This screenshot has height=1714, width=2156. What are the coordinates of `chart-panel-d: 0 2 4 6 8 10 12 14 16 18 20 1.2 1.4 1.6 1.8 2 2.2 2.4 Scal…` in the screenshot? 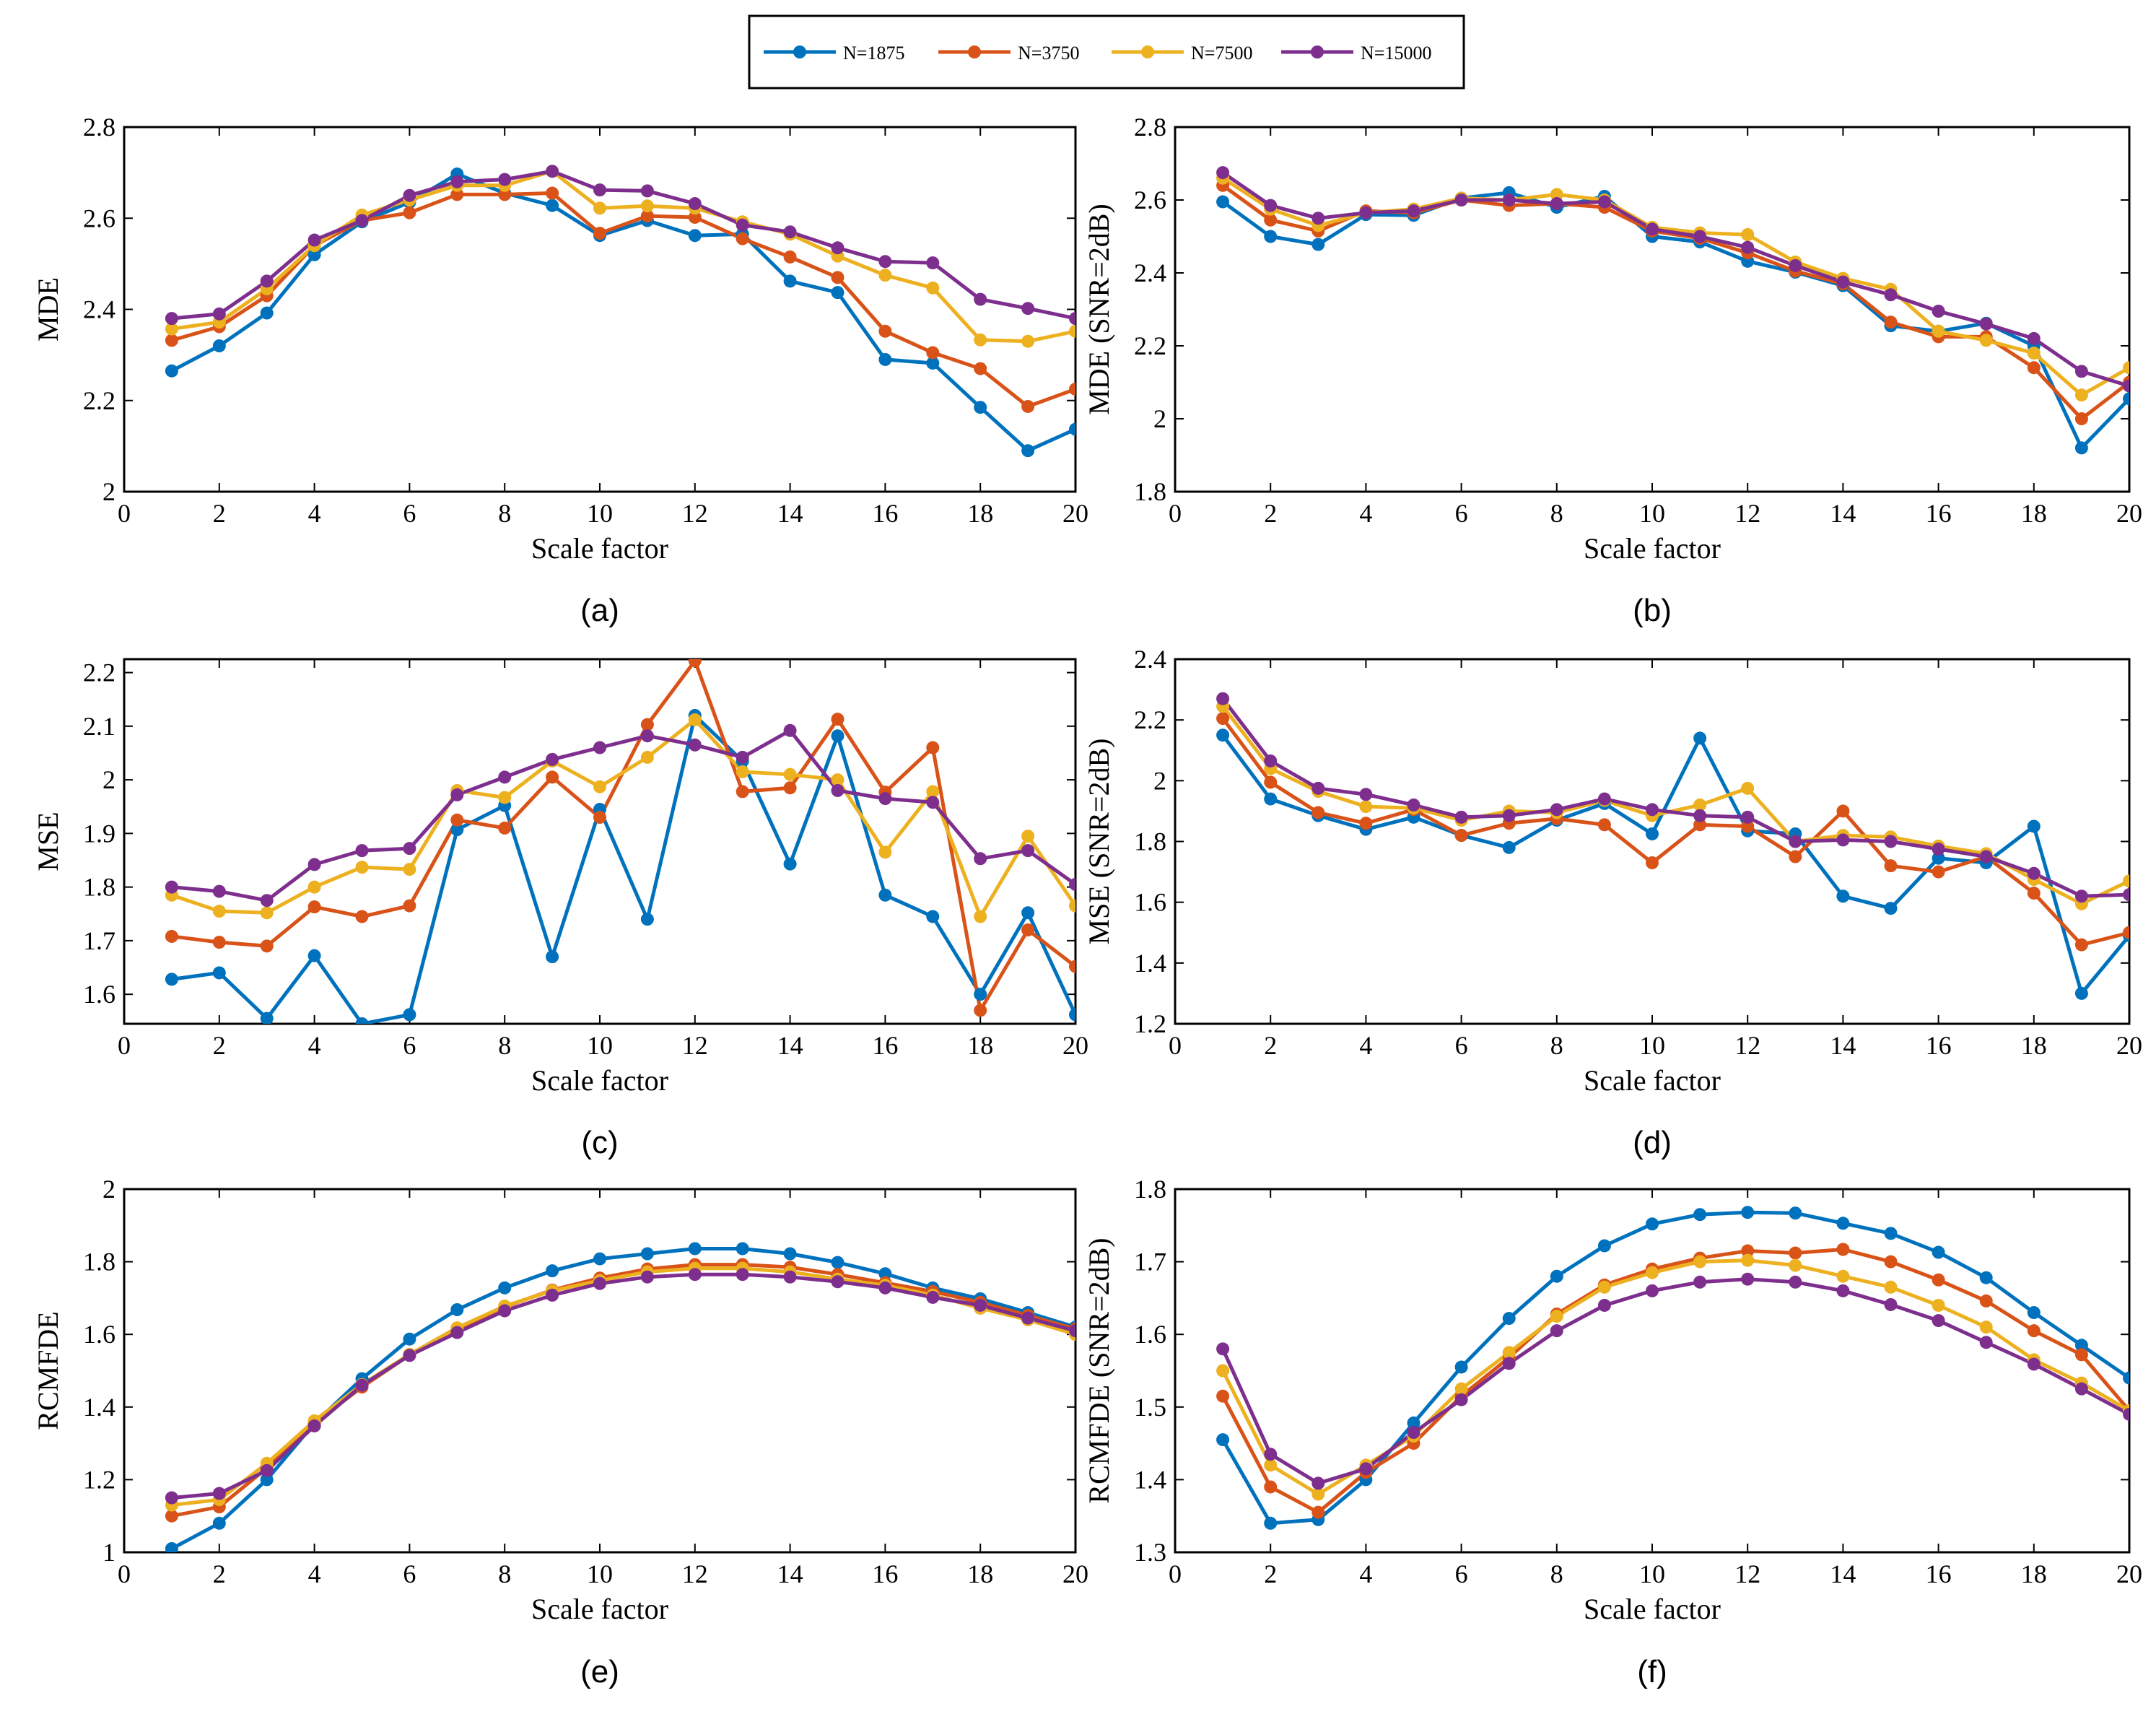 It's located at (1612, 902).